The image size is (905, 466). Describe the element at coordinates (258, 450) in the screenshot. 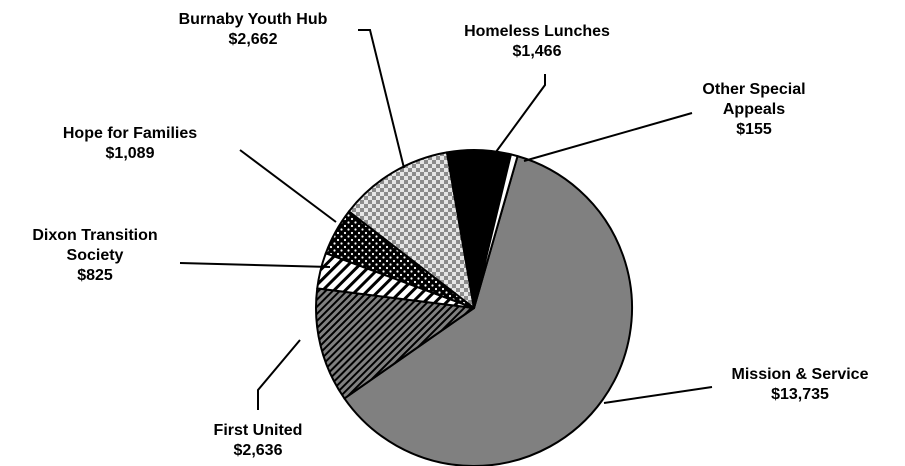

I see `label-value: $2,636` at that location.